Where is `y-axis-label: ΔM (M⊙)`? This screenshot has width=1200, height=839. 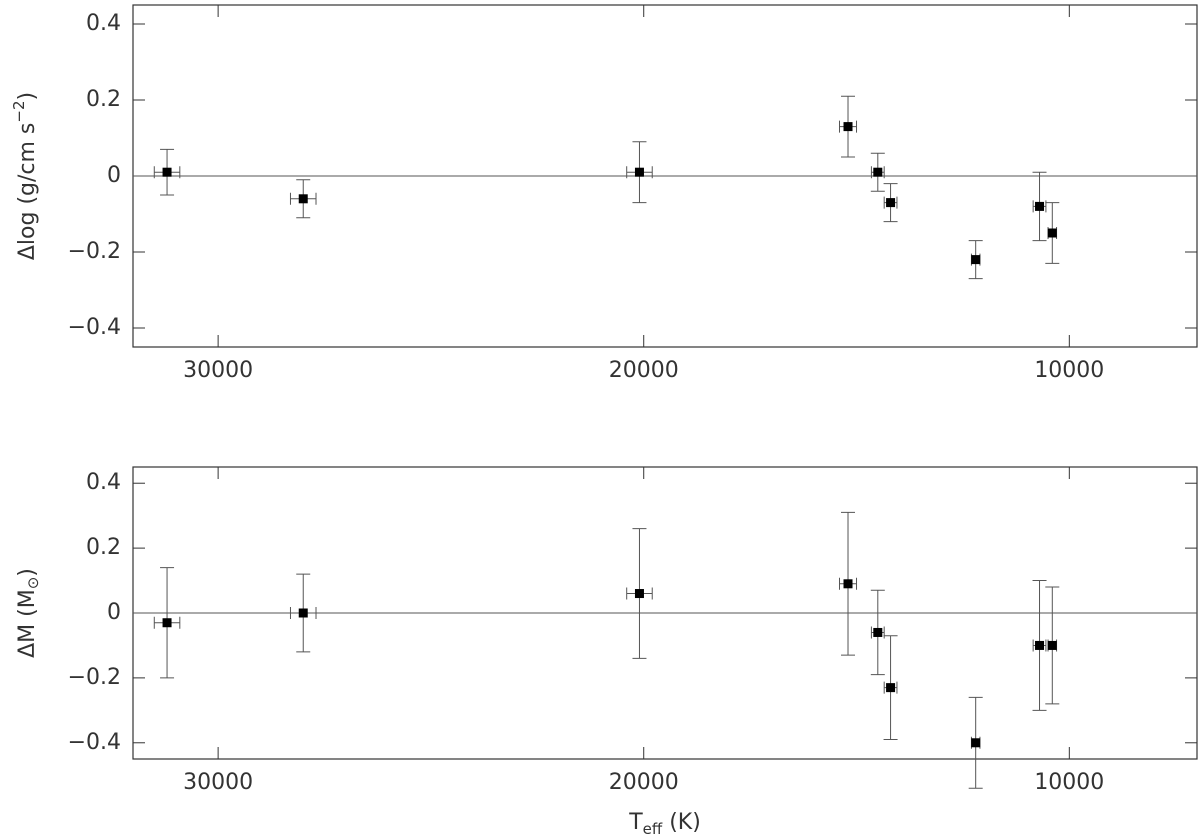 y-axis-label: ΔM (M⊙) is located at coordinates (28, 613).